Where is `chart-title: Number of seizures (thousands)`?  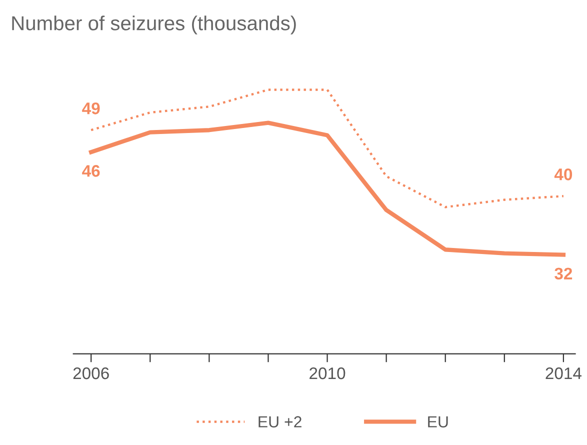 chart-title: Number of seizures (thousands) is located at coordinates (154, 25).